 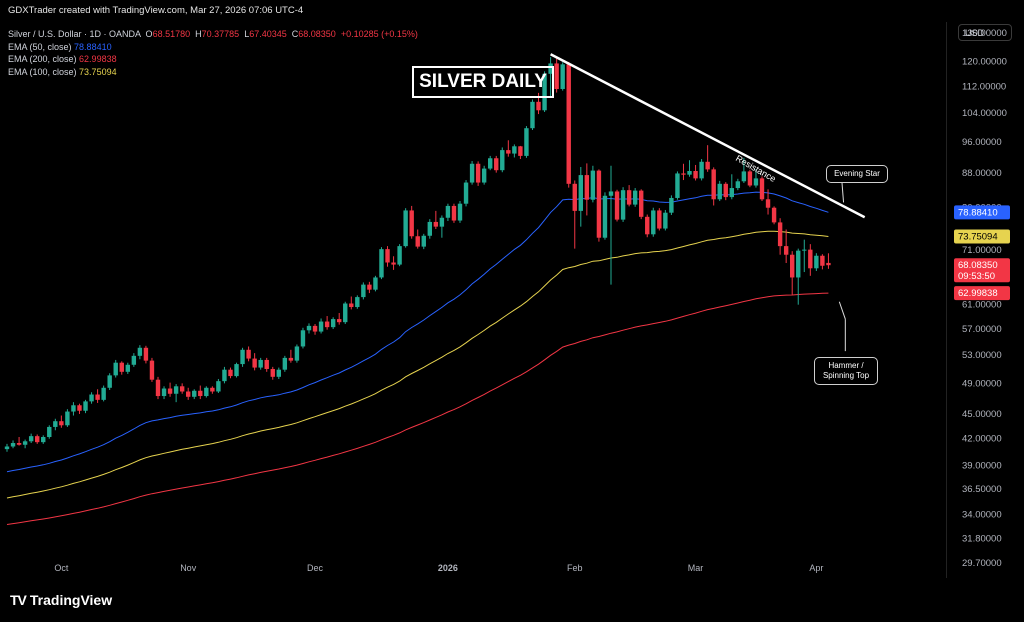 I want to click on ema50-price-tag: 78.88410, so click(x=978, y=212).